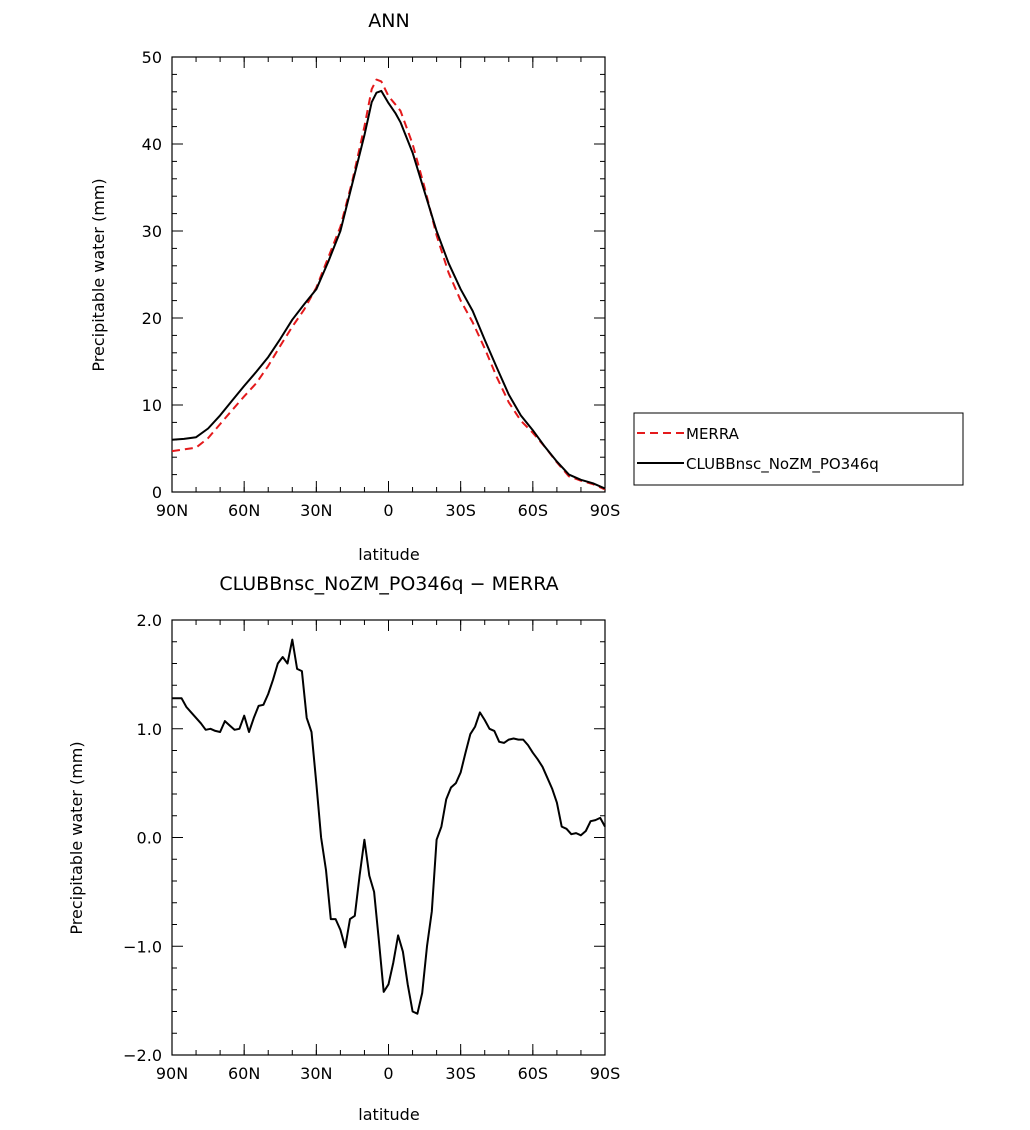  I want to click on y-tick-label: 30, so click(152, 231).